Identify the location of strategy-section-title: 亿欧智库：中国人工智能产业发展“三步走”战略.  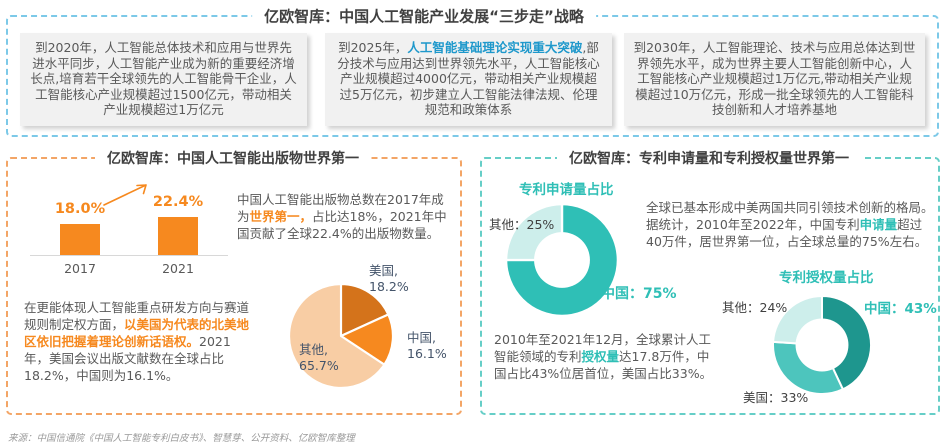
(424, 16).